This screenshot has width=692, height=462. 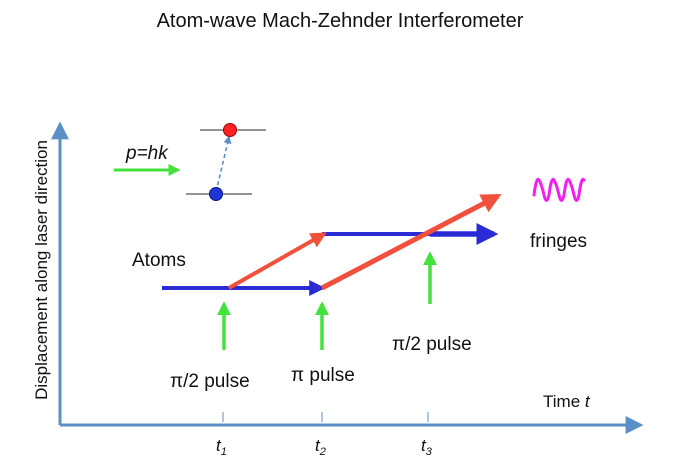 I want to click on excited-state-dot, so click(x=230, y=130).